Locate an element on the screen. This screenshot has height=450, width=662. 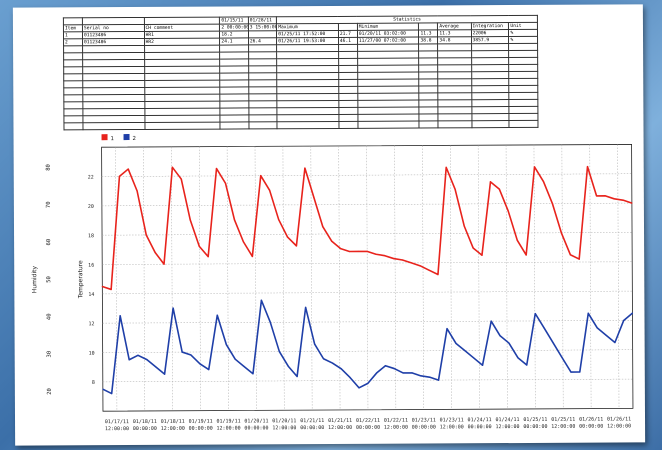
y-inner-tick-label: 16 is located at coordinates (91, 266).